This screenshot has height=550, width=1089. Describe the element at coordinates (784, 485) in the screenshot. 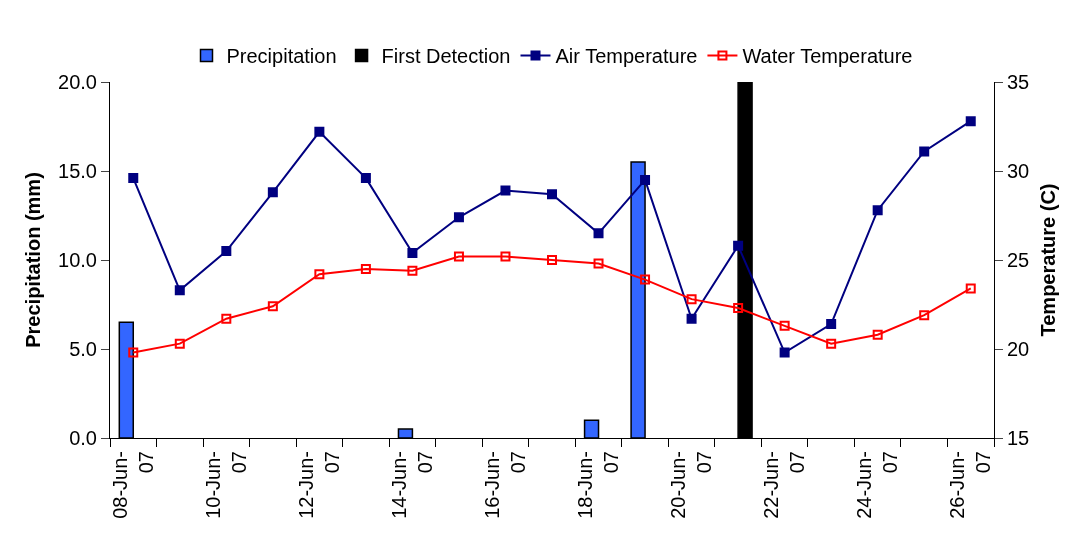

I see `x-tick-label: 22-Jun-07` at that location.